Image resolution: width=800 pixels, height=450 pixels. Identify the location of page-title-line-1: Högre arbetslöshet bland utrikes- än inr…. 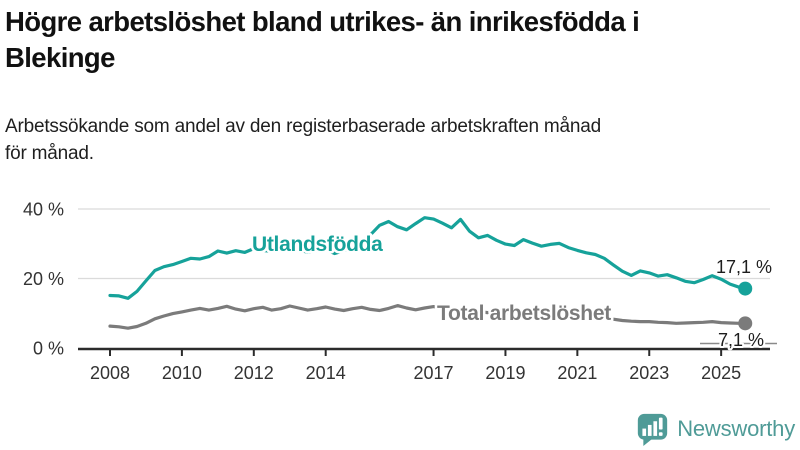
(322, 21).